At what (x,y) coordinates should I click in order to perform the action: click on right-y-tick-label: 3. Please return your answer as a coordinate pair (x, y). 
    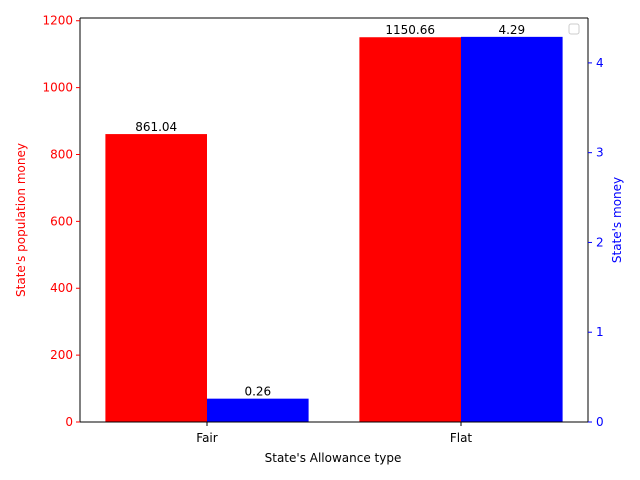
    Looking at the image, I should click on (600, 153).